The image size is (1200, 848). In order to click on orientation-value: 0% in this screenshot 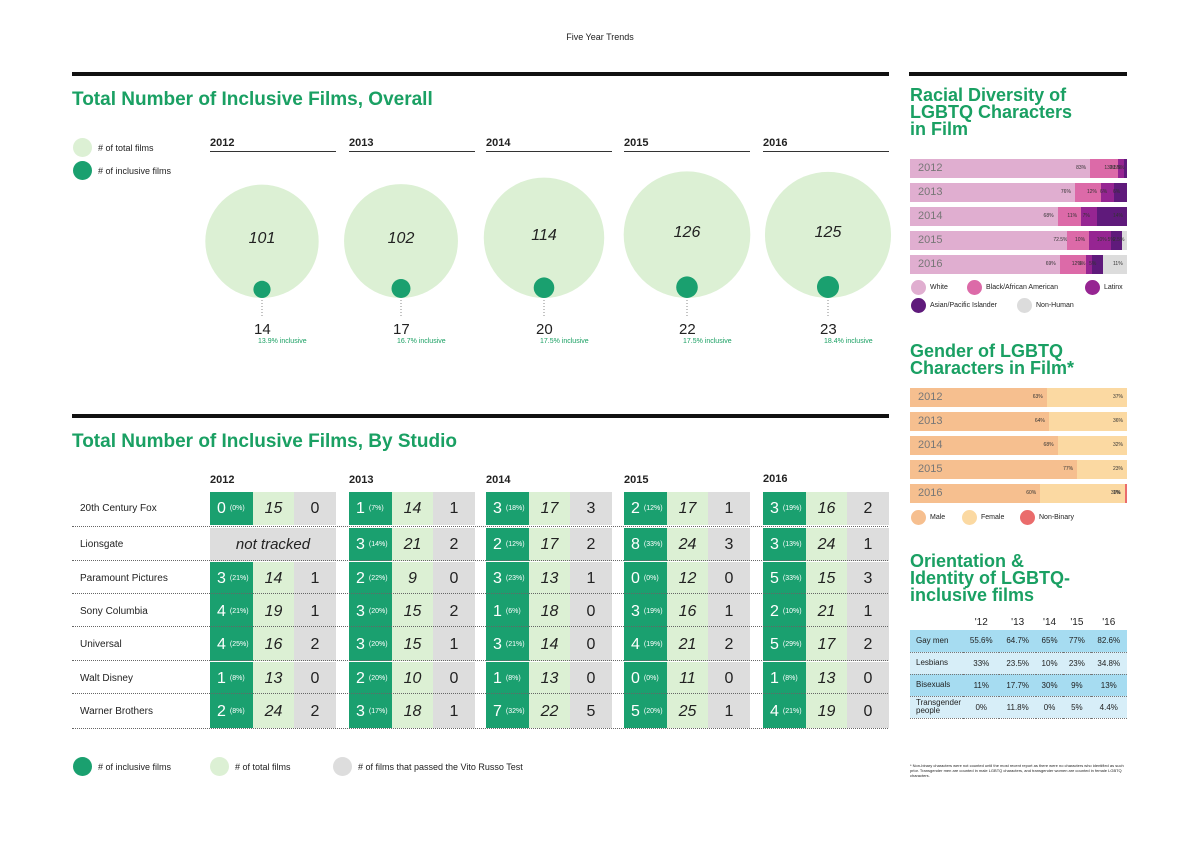, I will do `click(1049, 707)`.